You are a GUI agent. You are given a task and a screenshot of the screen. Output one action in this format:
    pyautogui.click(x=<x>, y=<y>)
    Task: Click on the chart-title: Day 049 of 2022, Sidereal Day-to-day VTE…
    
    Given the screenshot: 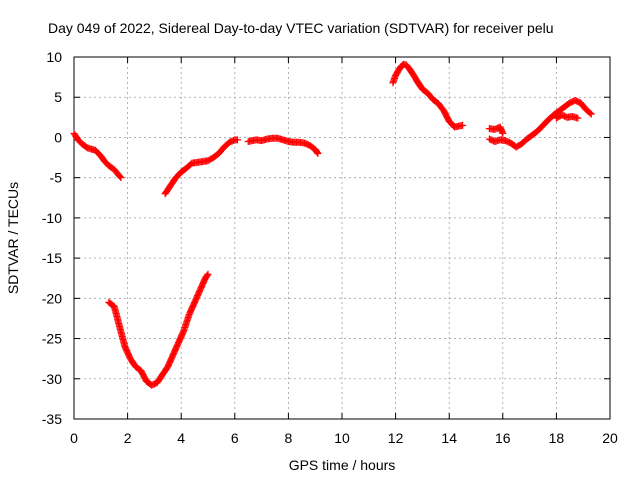 What is the action you would take?
    pyautogui.click(x=301, y=28)
    